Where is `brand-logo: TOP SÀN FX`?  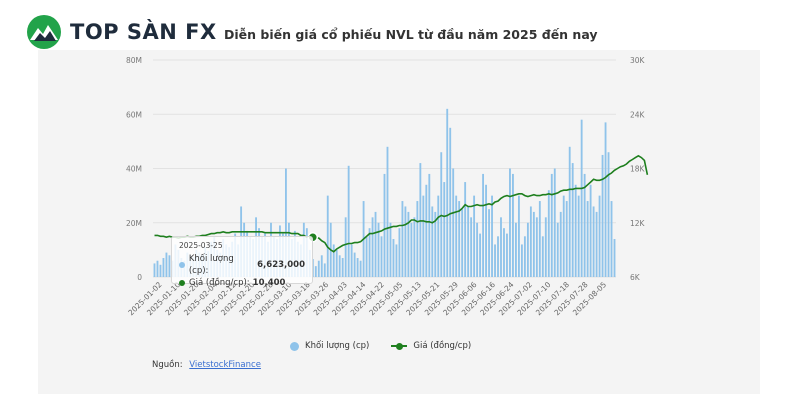 brand-logo: TOP SÀN FX is located at coordinates (121, 32).